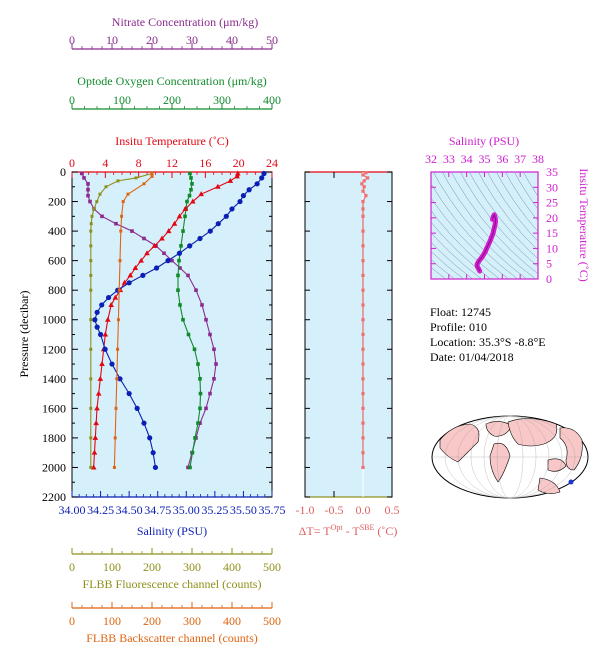  I want to click on oxygen-tick-label: 200, so click(172, 100).